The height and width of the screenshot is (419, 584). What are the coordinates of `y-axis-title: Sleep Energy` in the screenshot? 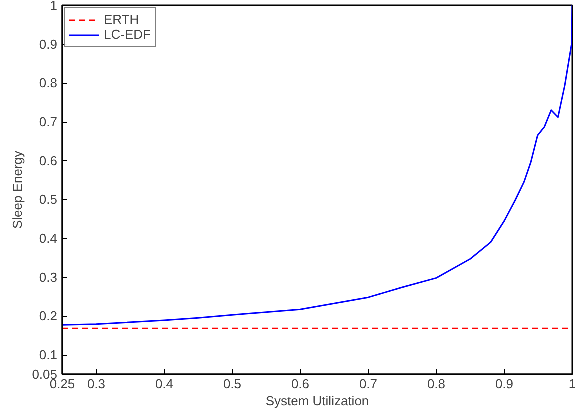 It's located at (18, 190).